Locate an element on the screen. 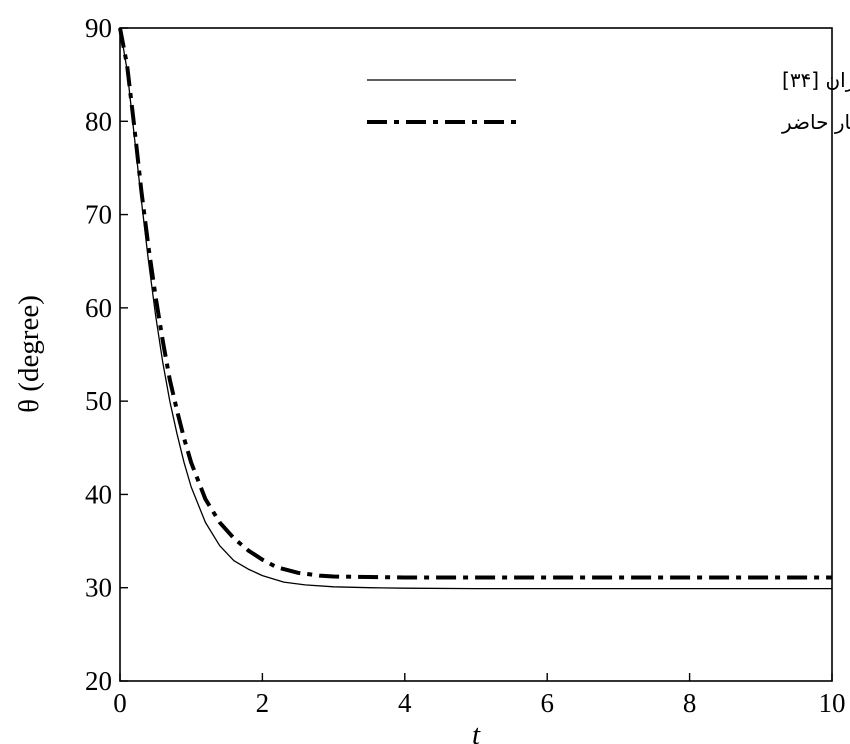  x-axis-label: t is located at coordinates (476, 731).